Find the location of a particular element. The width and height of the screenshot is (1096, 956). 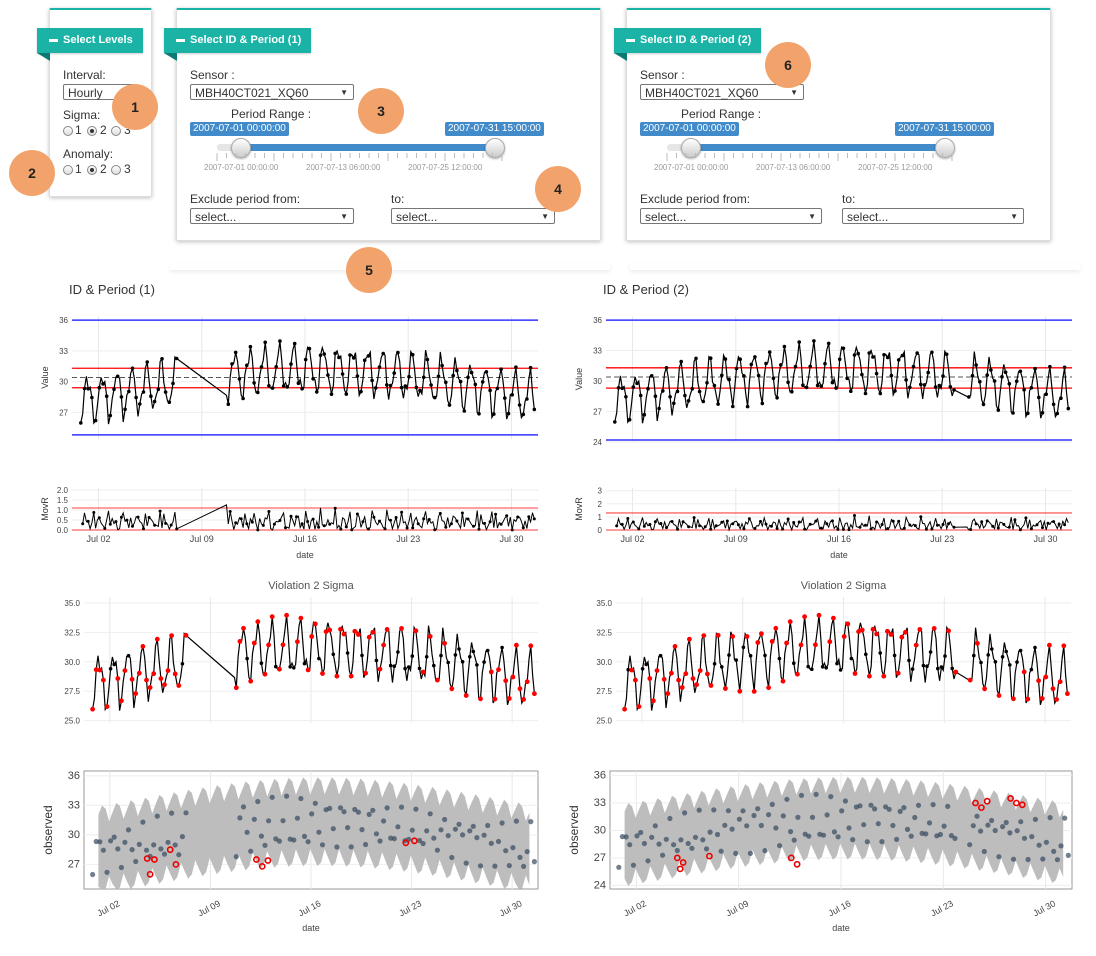

y-tick-label: 30 is located at coordinates (600, 830).